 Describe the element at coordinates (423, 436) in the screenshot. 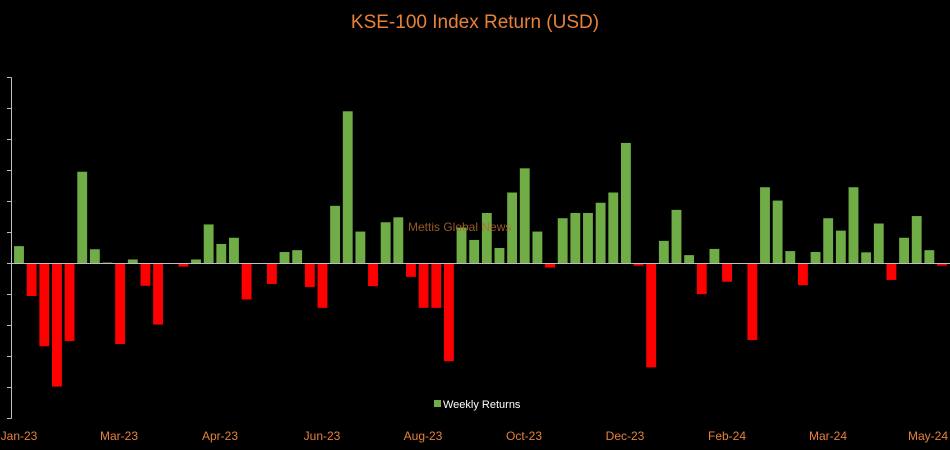

I see `x-tick-label: Aug-23` at that location.